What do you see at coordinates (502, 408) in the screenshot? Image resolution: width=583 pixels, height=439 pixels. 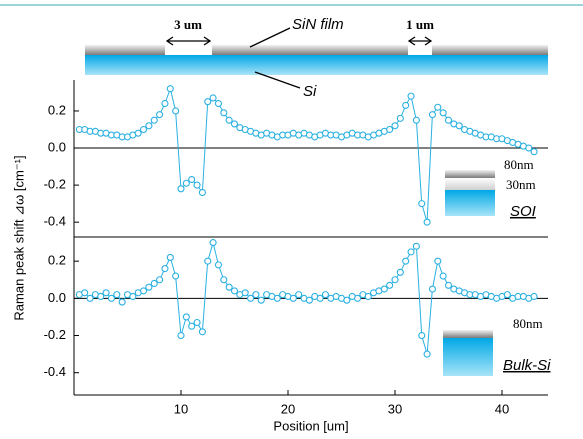 I see `x-tick-label: 40` at bounding box center [502, 408].